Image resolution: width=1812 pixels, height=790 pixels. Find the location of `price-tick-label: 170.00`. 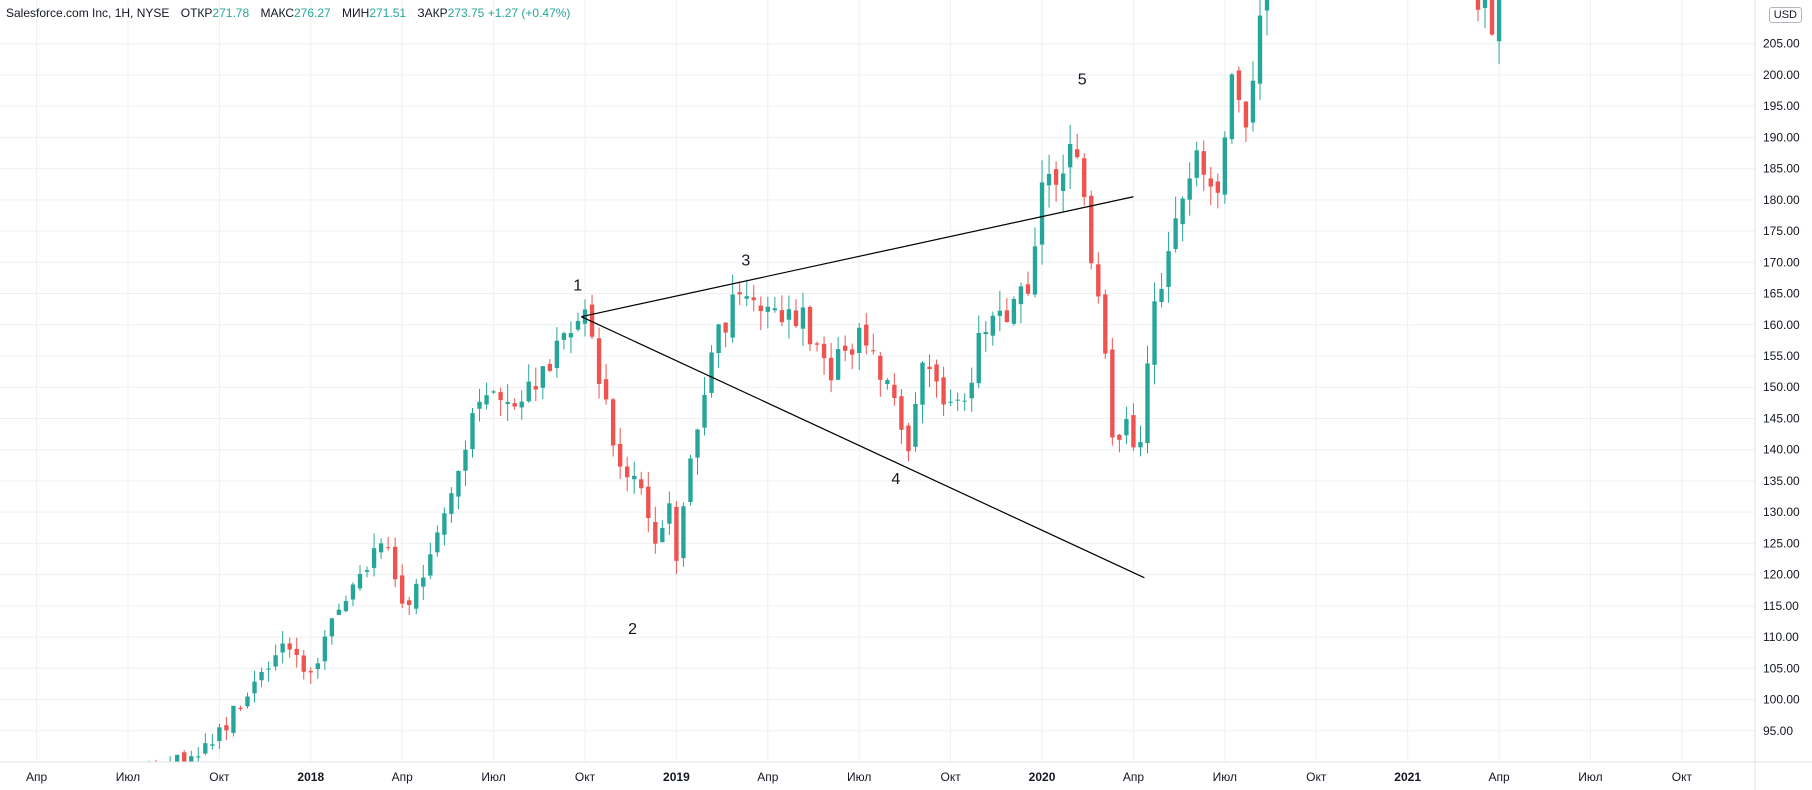

price-tick-label: 170.00 is located at coordinates (1781, 262).